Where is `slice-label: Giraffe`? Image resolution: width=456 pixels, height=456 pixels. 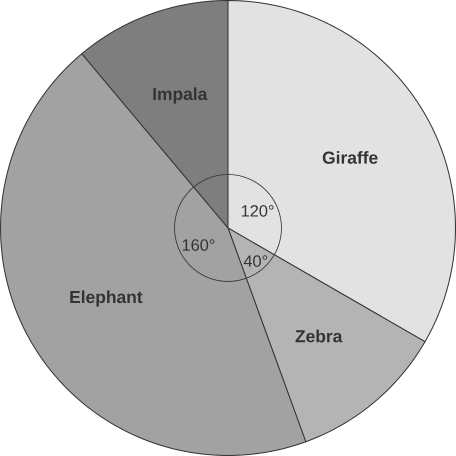
slice-label: Giraffe is located at coordinates (350, 157).